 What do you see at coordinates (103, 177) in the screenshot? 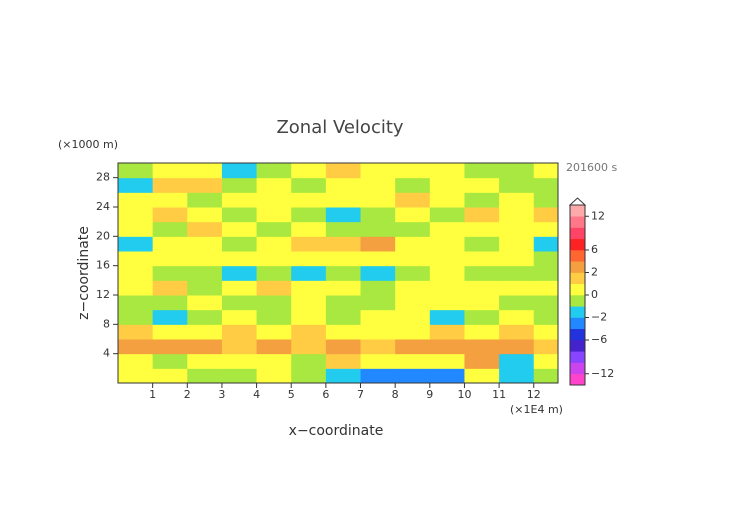
I see `y-tick-label: 28` at bounding box center [103, 177].